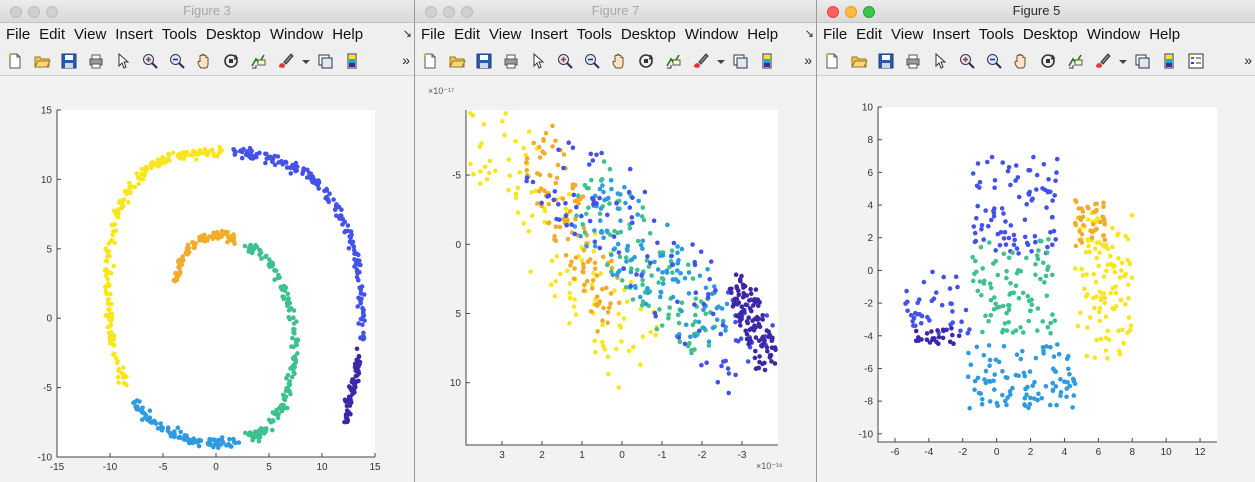 The image size is (1255, 482). What do you see at coordinates (1036, 11) in the screenshot?
I see `title-bar: Figure 5` at bounding box center [1036, 11].